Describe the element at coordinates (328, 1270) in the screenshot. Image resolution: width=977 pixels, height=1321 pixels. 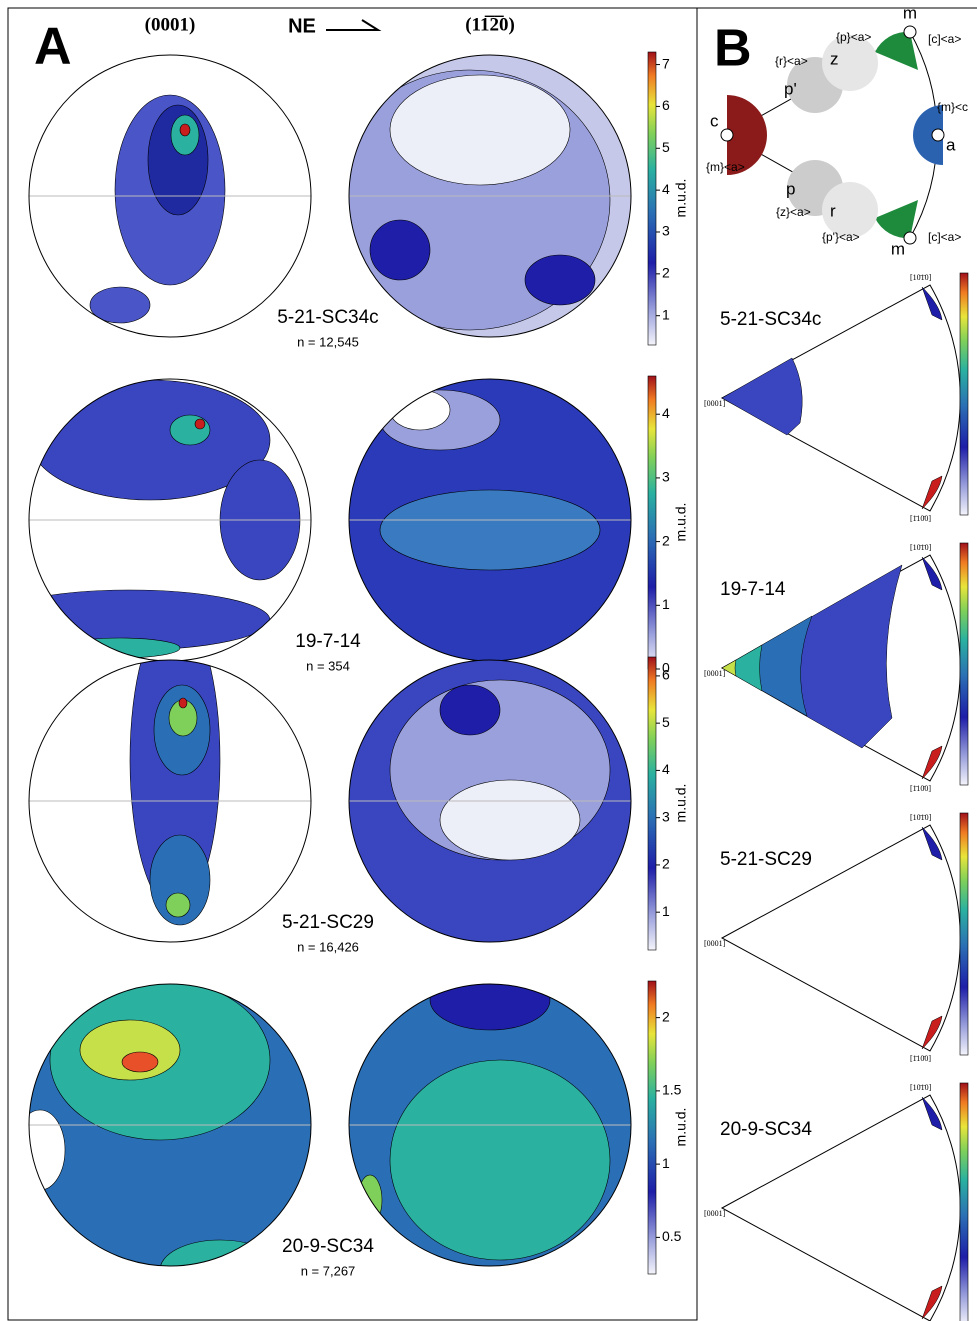
I see `sample-count: n = 7,267` at that location.